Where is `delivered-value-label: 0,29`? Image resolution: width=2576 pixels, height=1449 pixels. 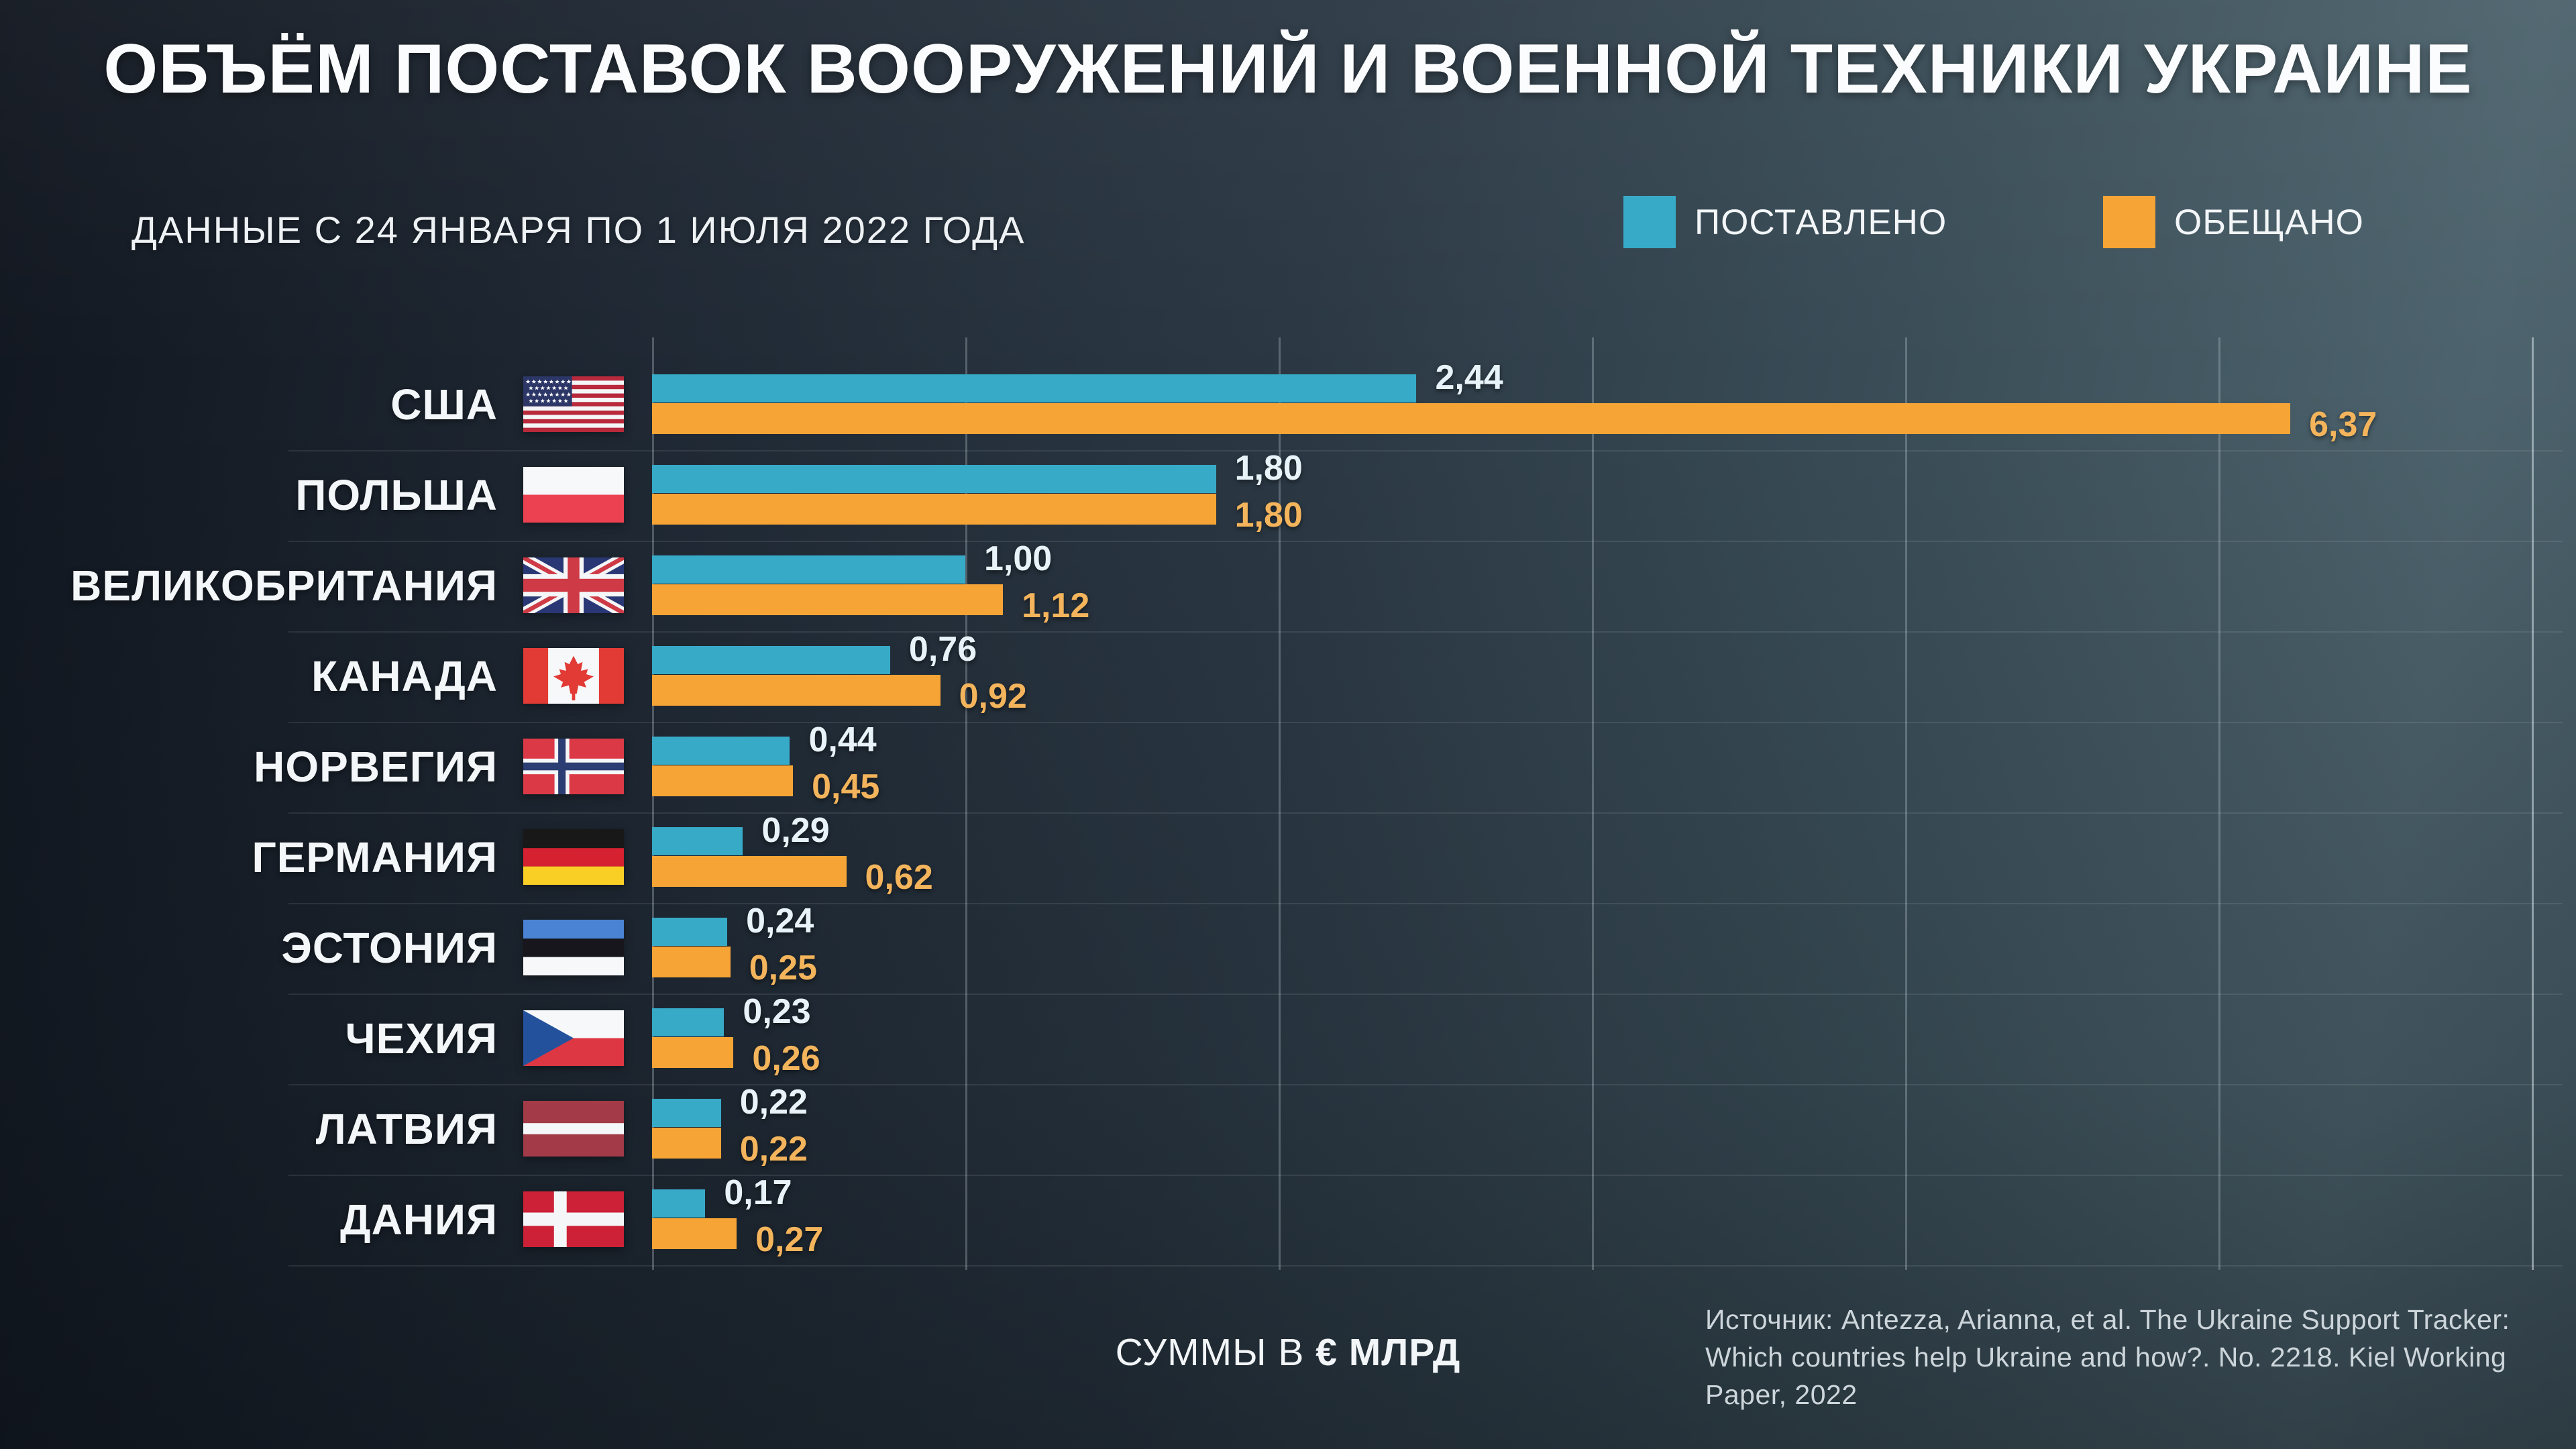
delivered-value-label: 0,29 is located at coordinates (795, 830).